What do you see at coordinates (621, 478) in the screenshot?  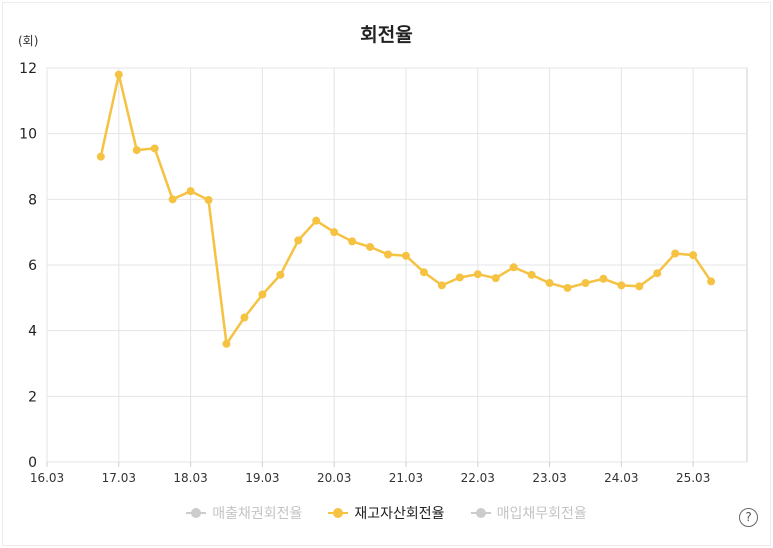 I see `x-tick-label: 24.03` at bounding box center [621, 478].